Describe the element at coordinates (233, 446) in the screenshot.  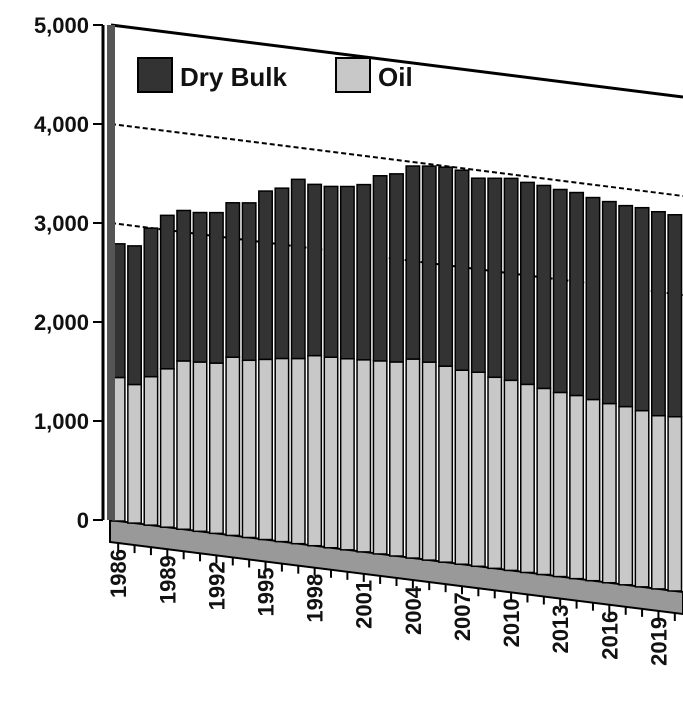
I see `bar-oil-1993` at that location.